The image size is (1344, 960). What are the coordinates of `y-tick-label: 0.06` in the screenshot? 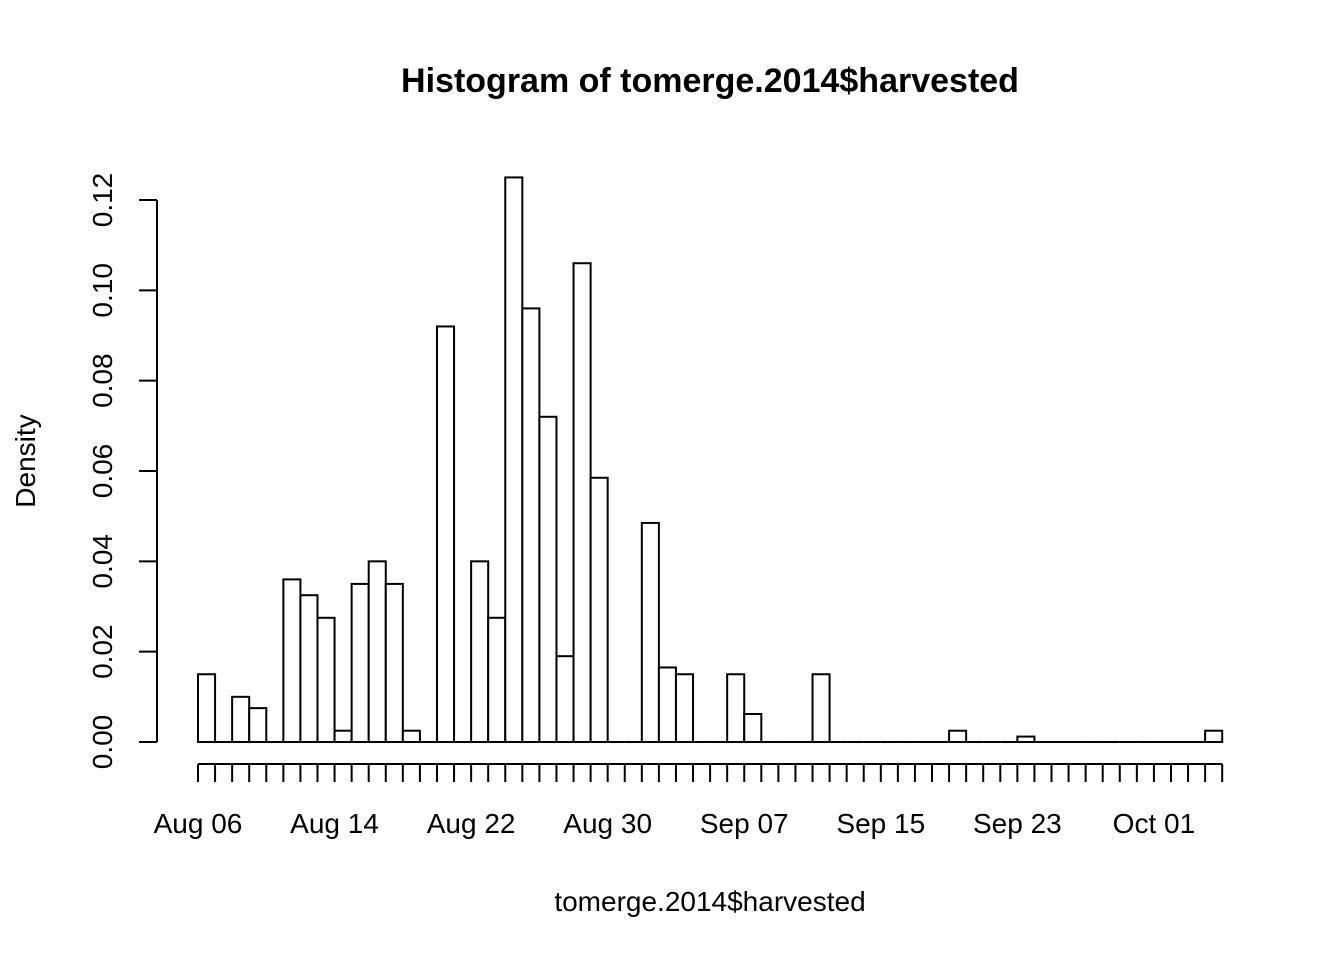 It's located at (102, 471).